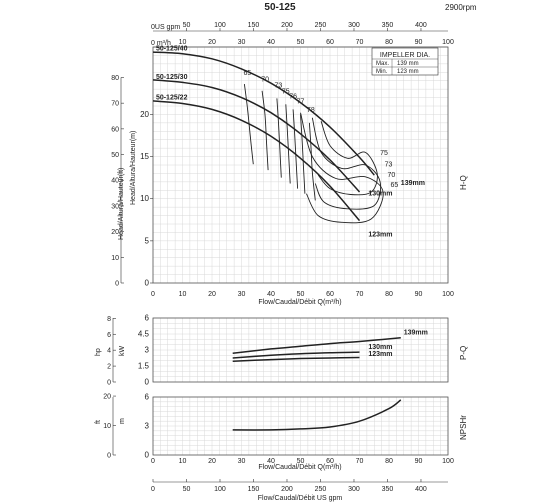  I want to click on npsh-x-tick-label: 10, so click(183, 461).